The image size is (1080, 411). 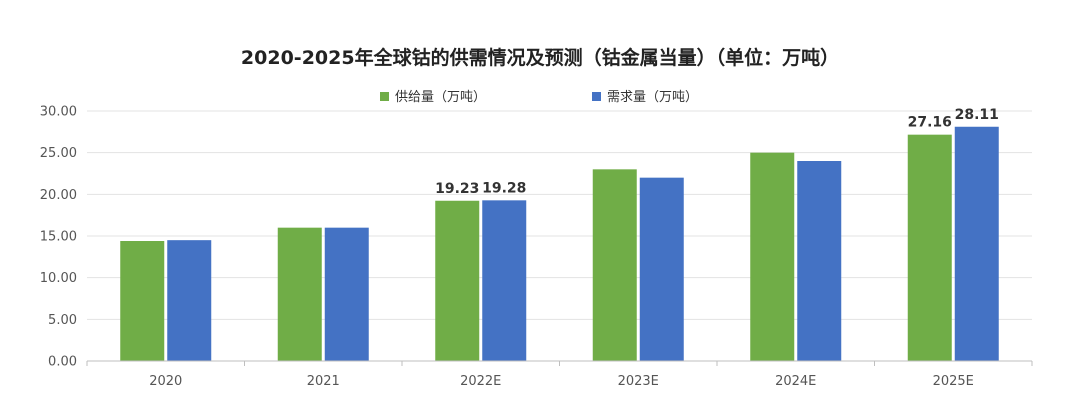 I want to click on bar-supply-2025E, so click(x=929, y=247).